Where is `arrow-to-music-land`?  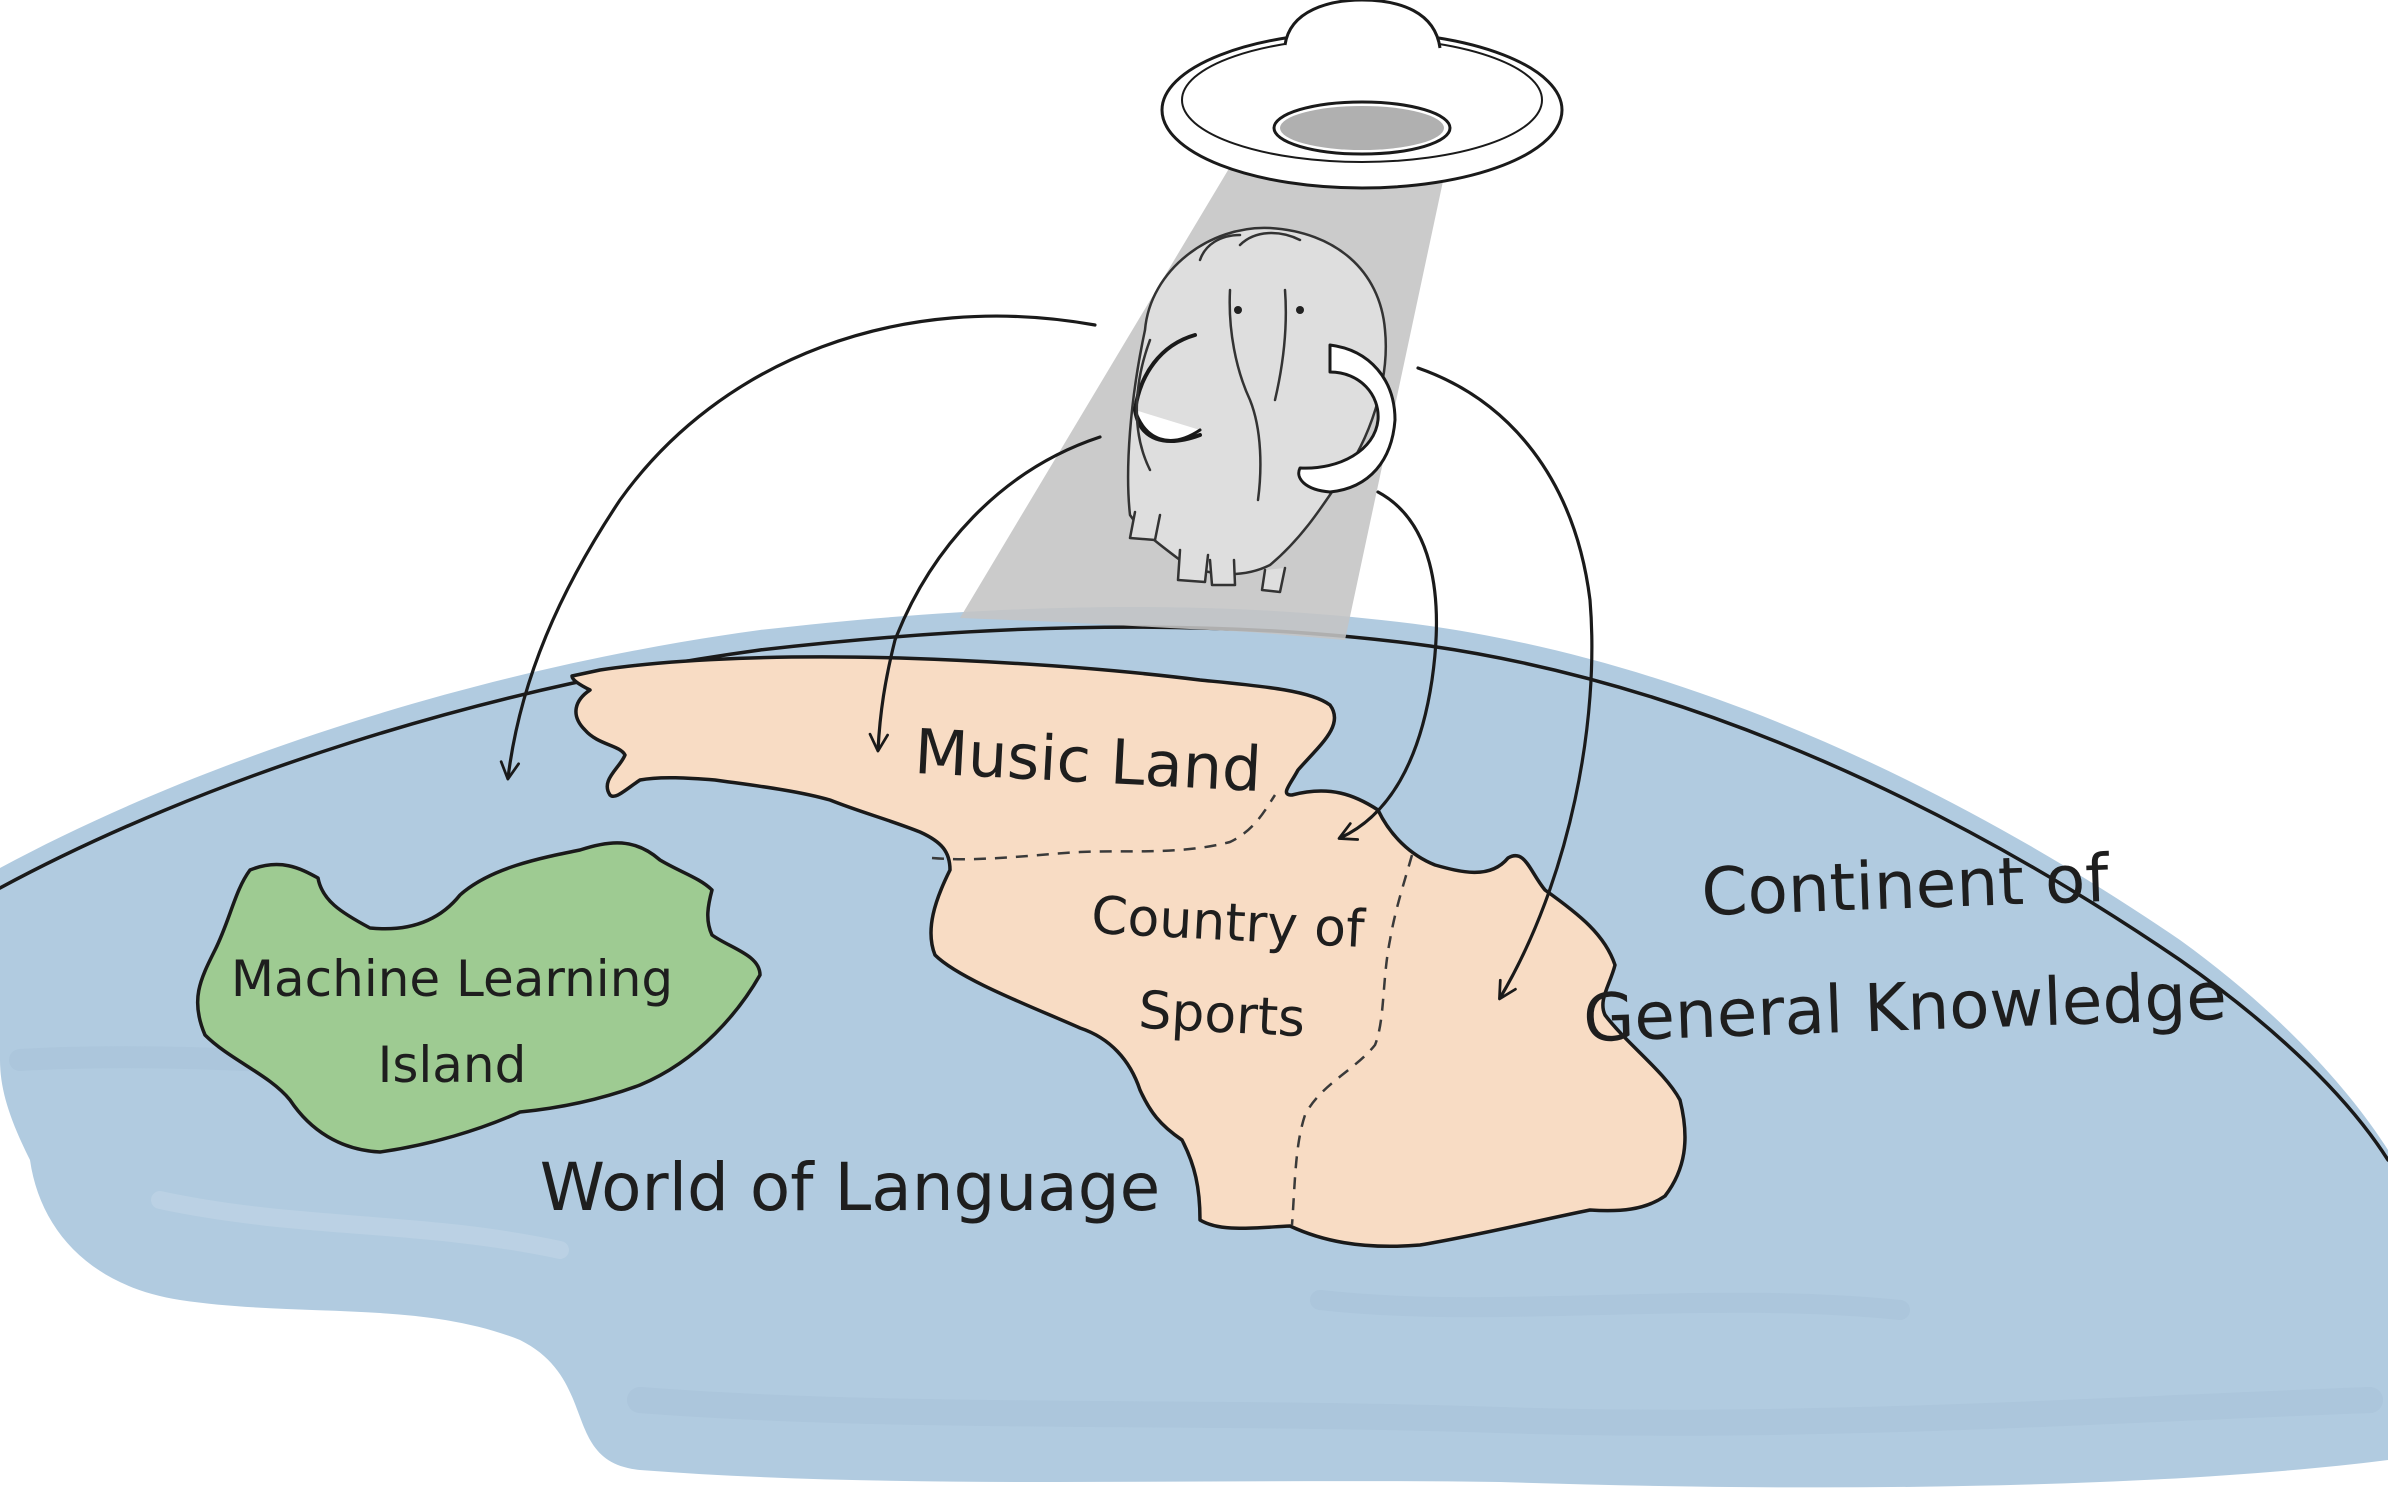 arrow-to-music-land is located at coordinates (985, 594).